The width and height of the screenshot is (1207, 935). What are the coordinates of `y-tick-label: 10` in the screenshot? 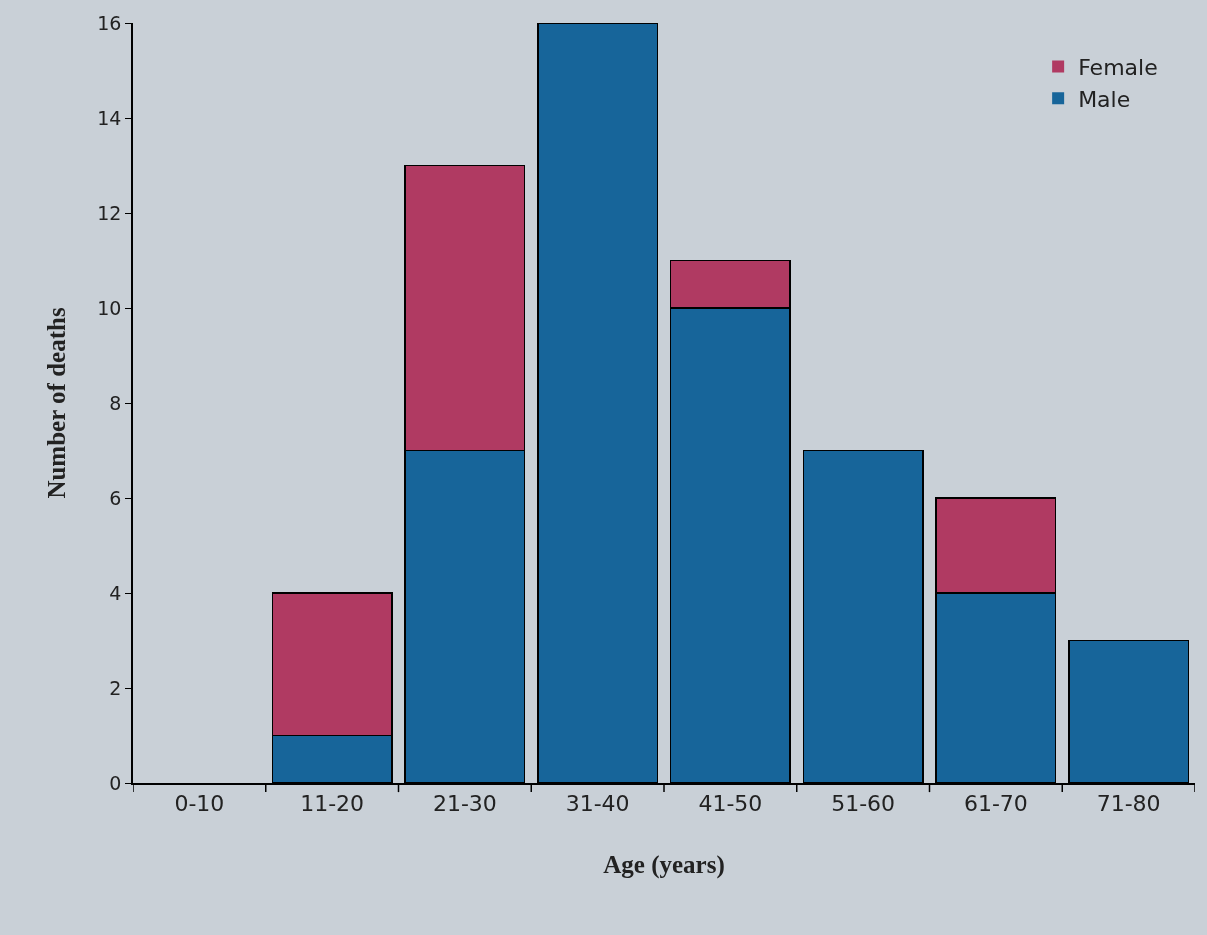 It's located at (109, 307).